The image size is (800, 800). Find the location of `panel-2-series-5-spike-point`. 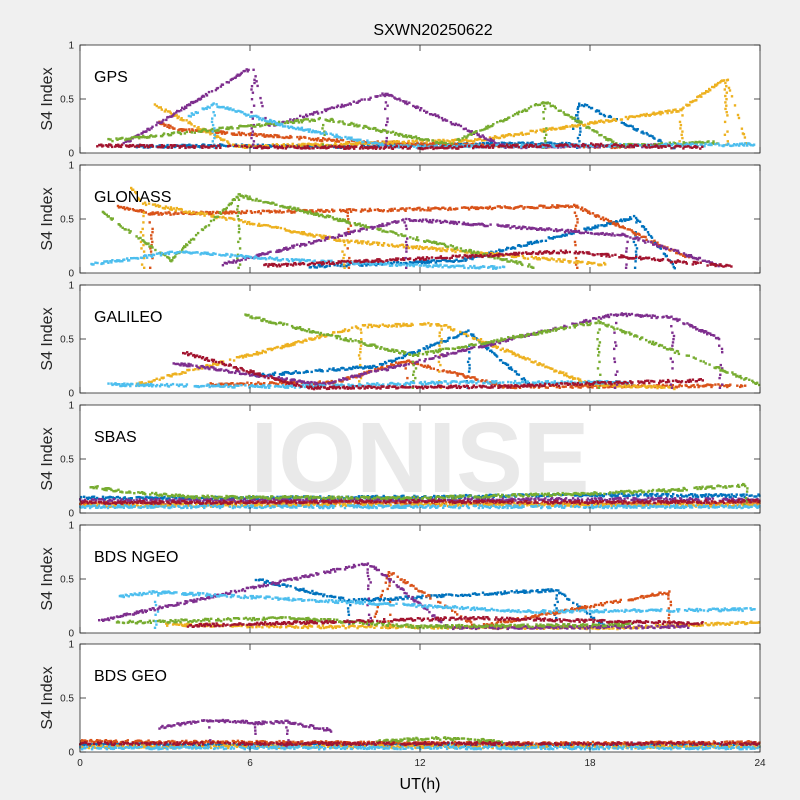

panel-2-series-5-spike-point is located at coordinates (237, 216).